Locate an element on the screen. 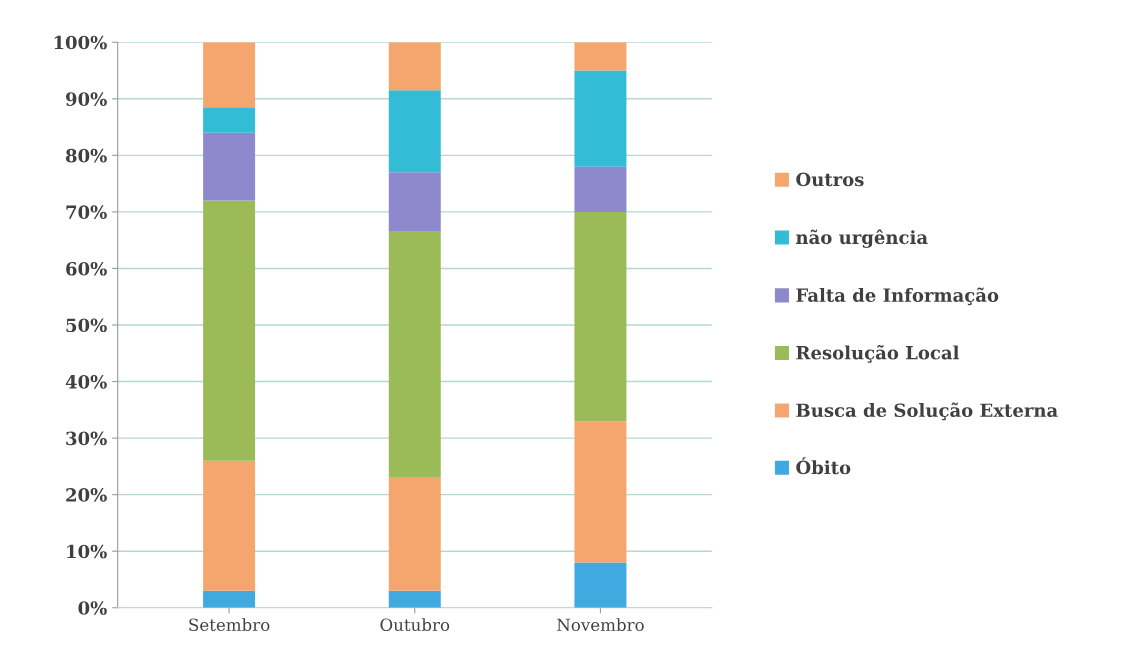 This screenshot has height=650, width=1121. y-tick-label: 10% is located at coordinates (87, 551).